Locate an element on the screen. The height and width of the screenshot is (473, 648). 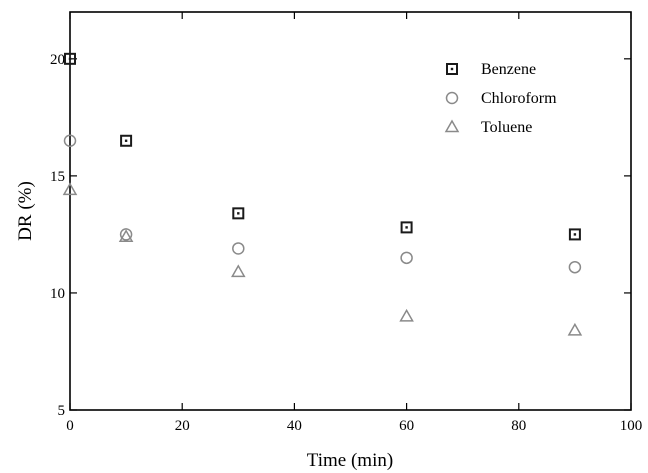
x-tick-label: 40 is located at coordinates (294, 426).